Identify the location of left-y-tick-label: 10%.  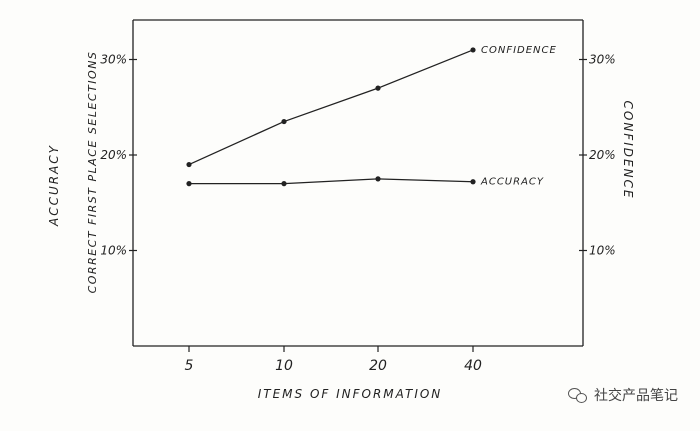
(113, 251).